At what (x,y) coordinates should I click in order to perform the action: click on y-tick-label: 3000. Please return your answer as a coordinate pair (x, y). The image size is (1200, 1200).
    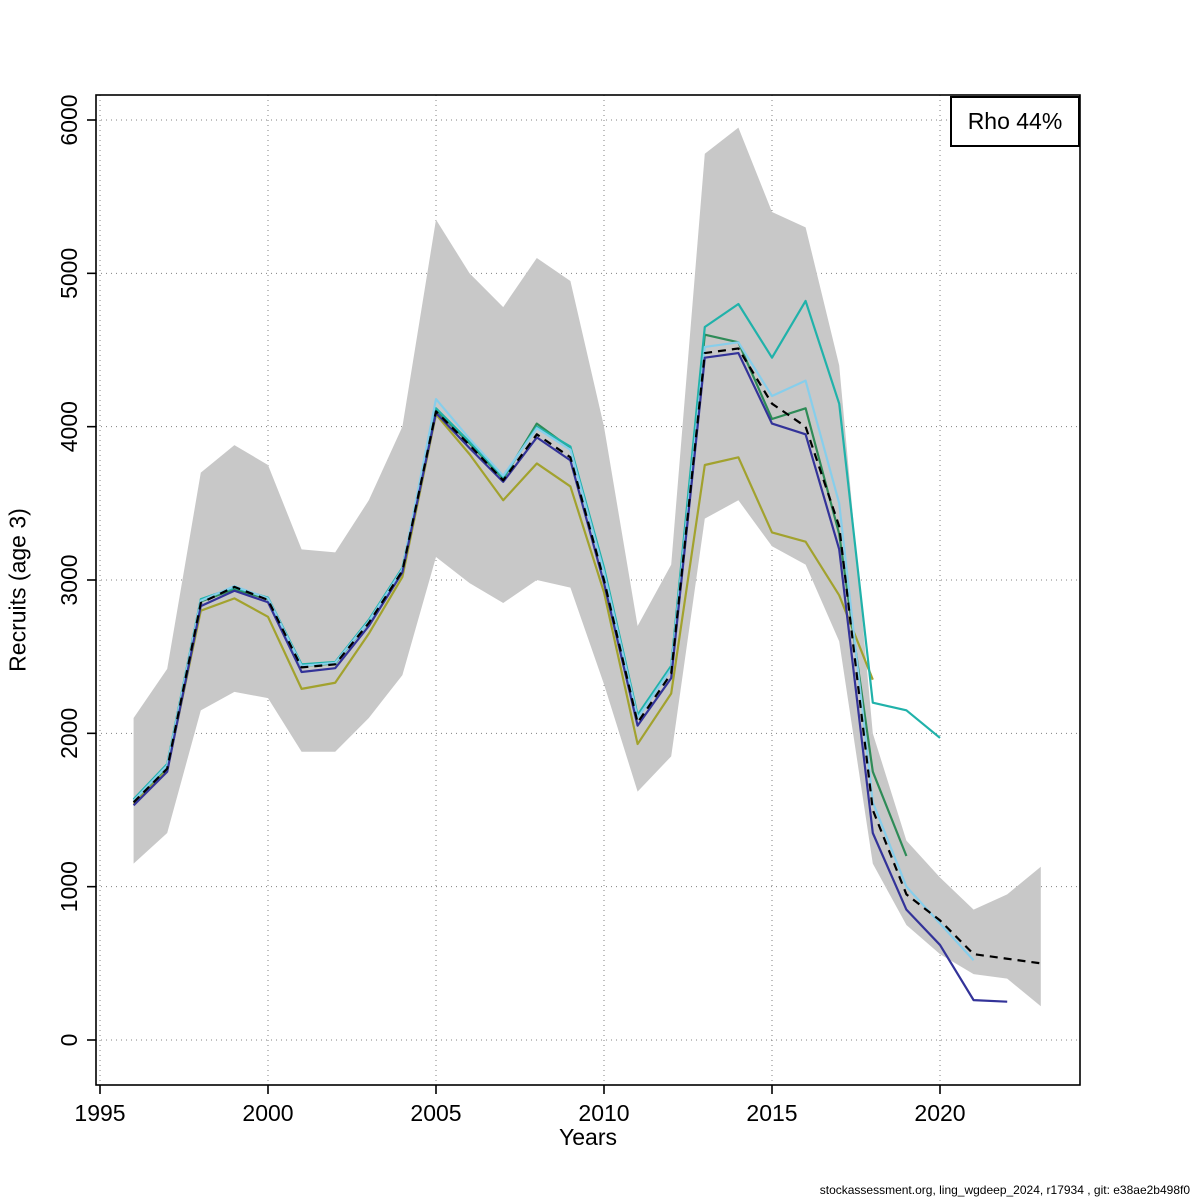
    Looking at the image, I should click on (69, 579).